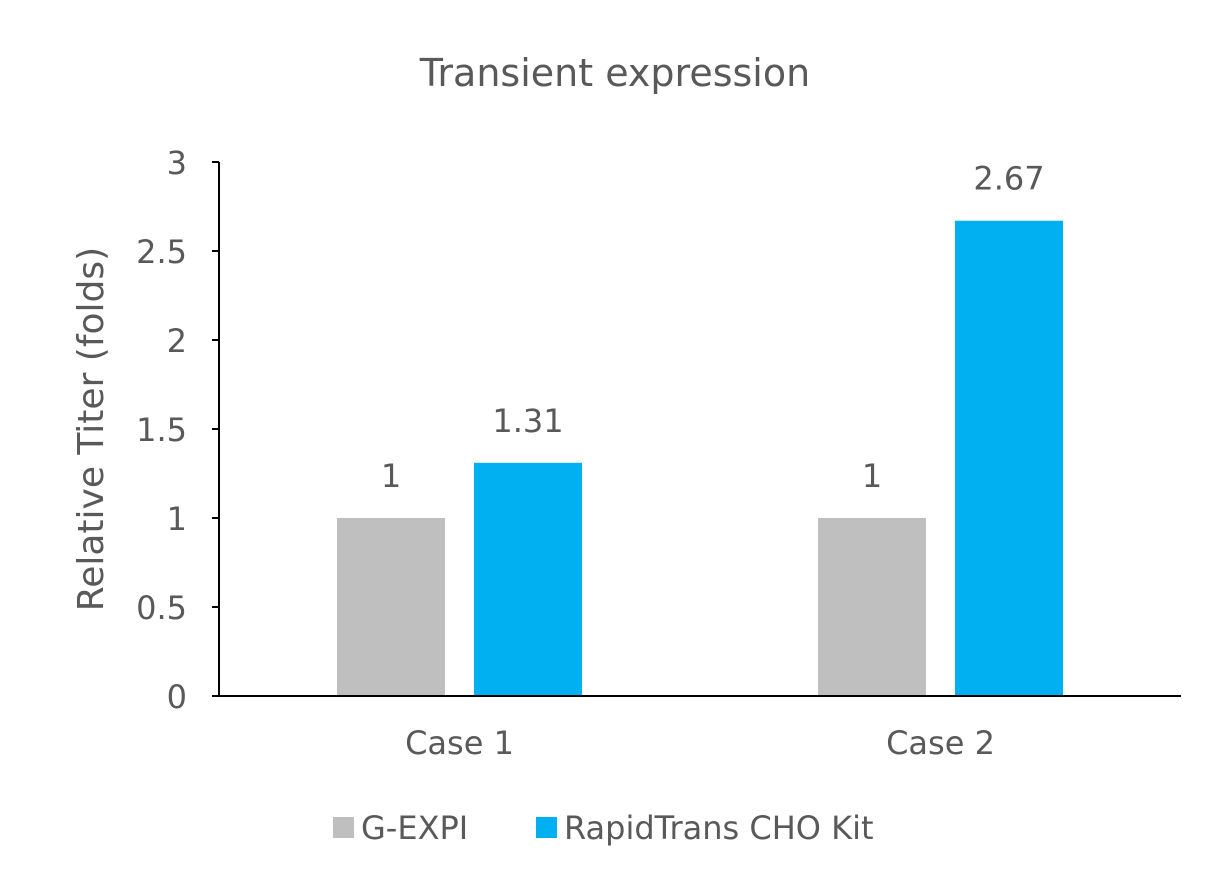 Image resolution: width=1231 pixels, height=893 pixels. I want to click on y-tick-label: 0.5, so click(161, 608).